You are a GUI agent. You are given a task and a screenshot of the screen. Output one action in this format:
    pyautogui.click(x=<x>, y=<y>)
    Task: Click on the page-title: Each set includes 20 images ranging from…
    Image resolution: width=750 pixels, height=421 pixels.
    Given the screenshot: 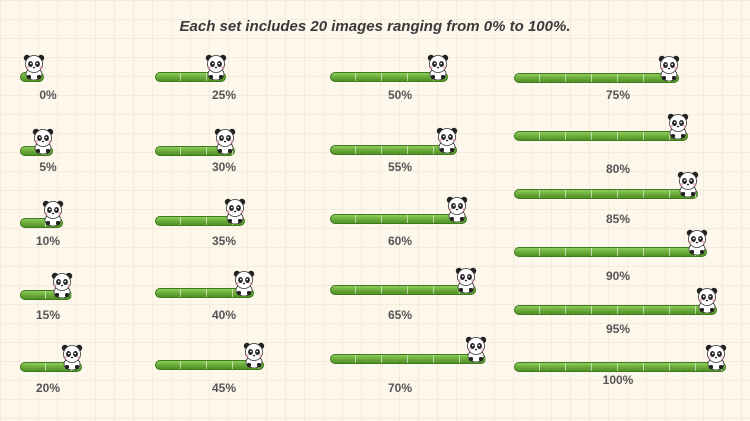 What is the action you would take?
    pyautogui.click(x=375, y=26)
    